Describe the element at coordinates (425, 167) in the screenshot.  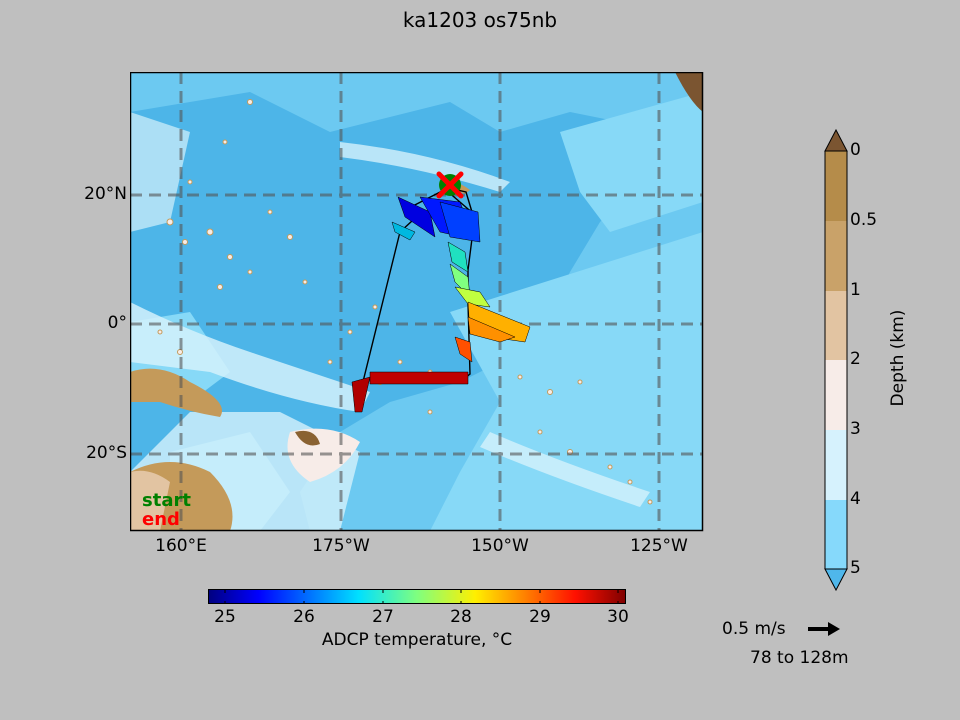
I see `shelf-hawaii-chain` at that location.